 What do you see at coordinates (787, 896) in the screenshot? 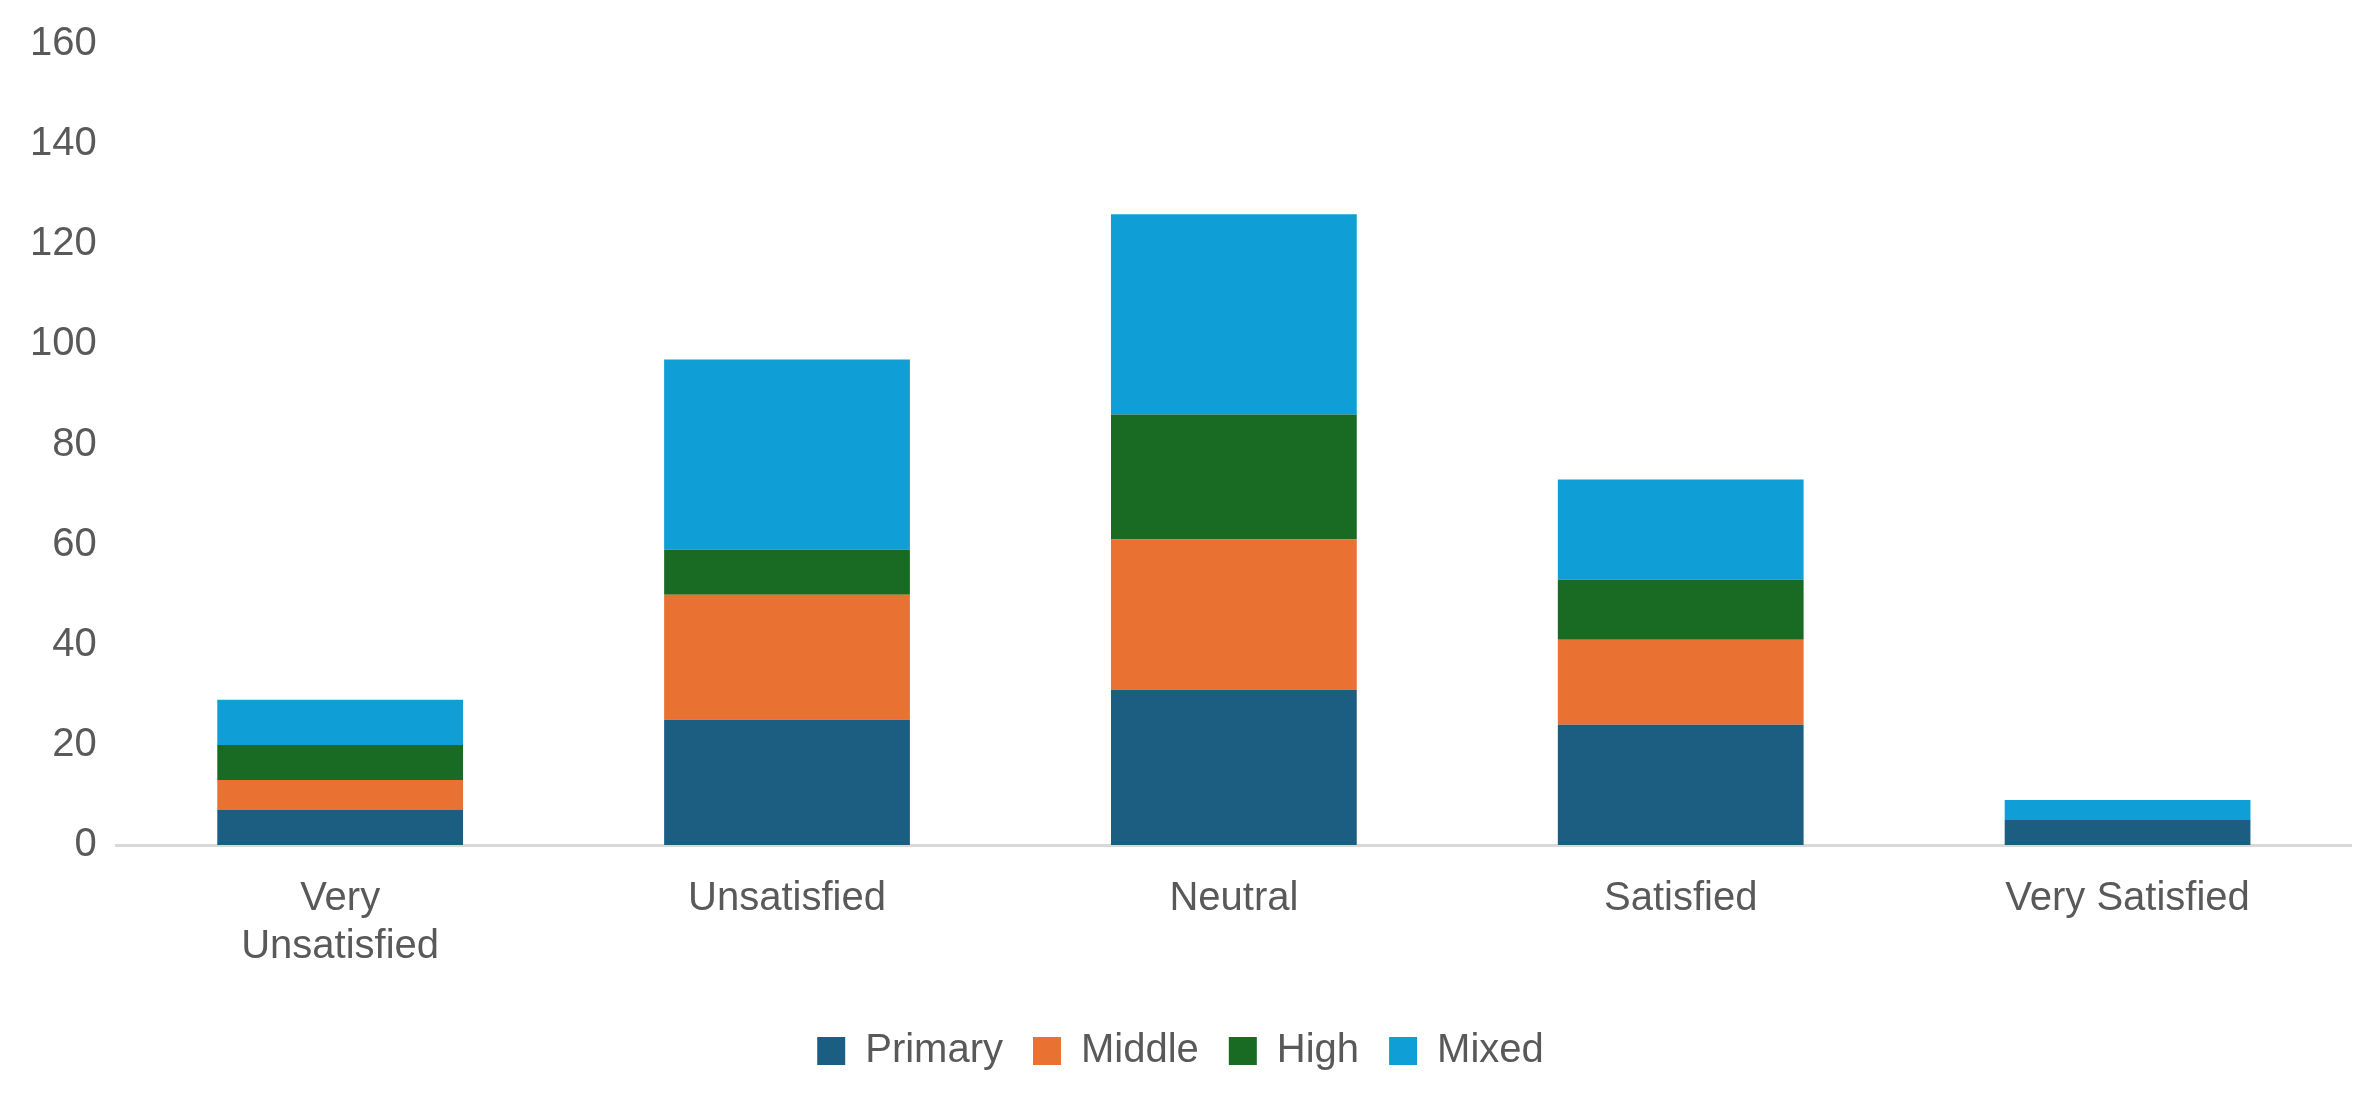
I see `x-tick-label: Unsatisfied` at bounding box center [787, 896].